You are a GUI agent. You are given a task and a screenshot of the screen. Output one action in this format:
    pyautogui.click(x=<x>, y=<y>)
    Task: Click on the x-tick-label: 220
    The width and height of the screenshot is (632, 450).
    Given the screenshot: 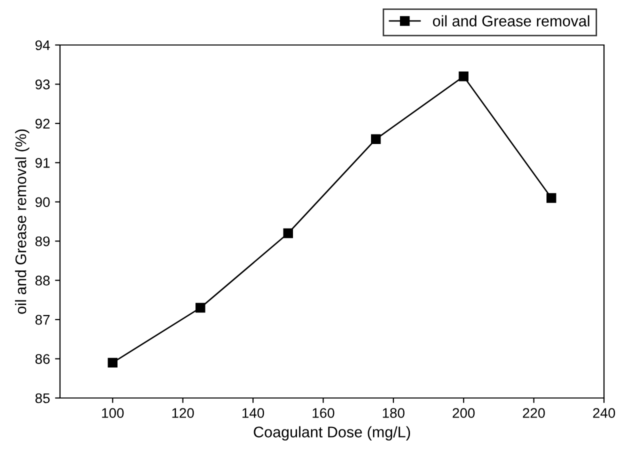 What is the action you would take?
    pyautogui.click(x=533, y=413)
    